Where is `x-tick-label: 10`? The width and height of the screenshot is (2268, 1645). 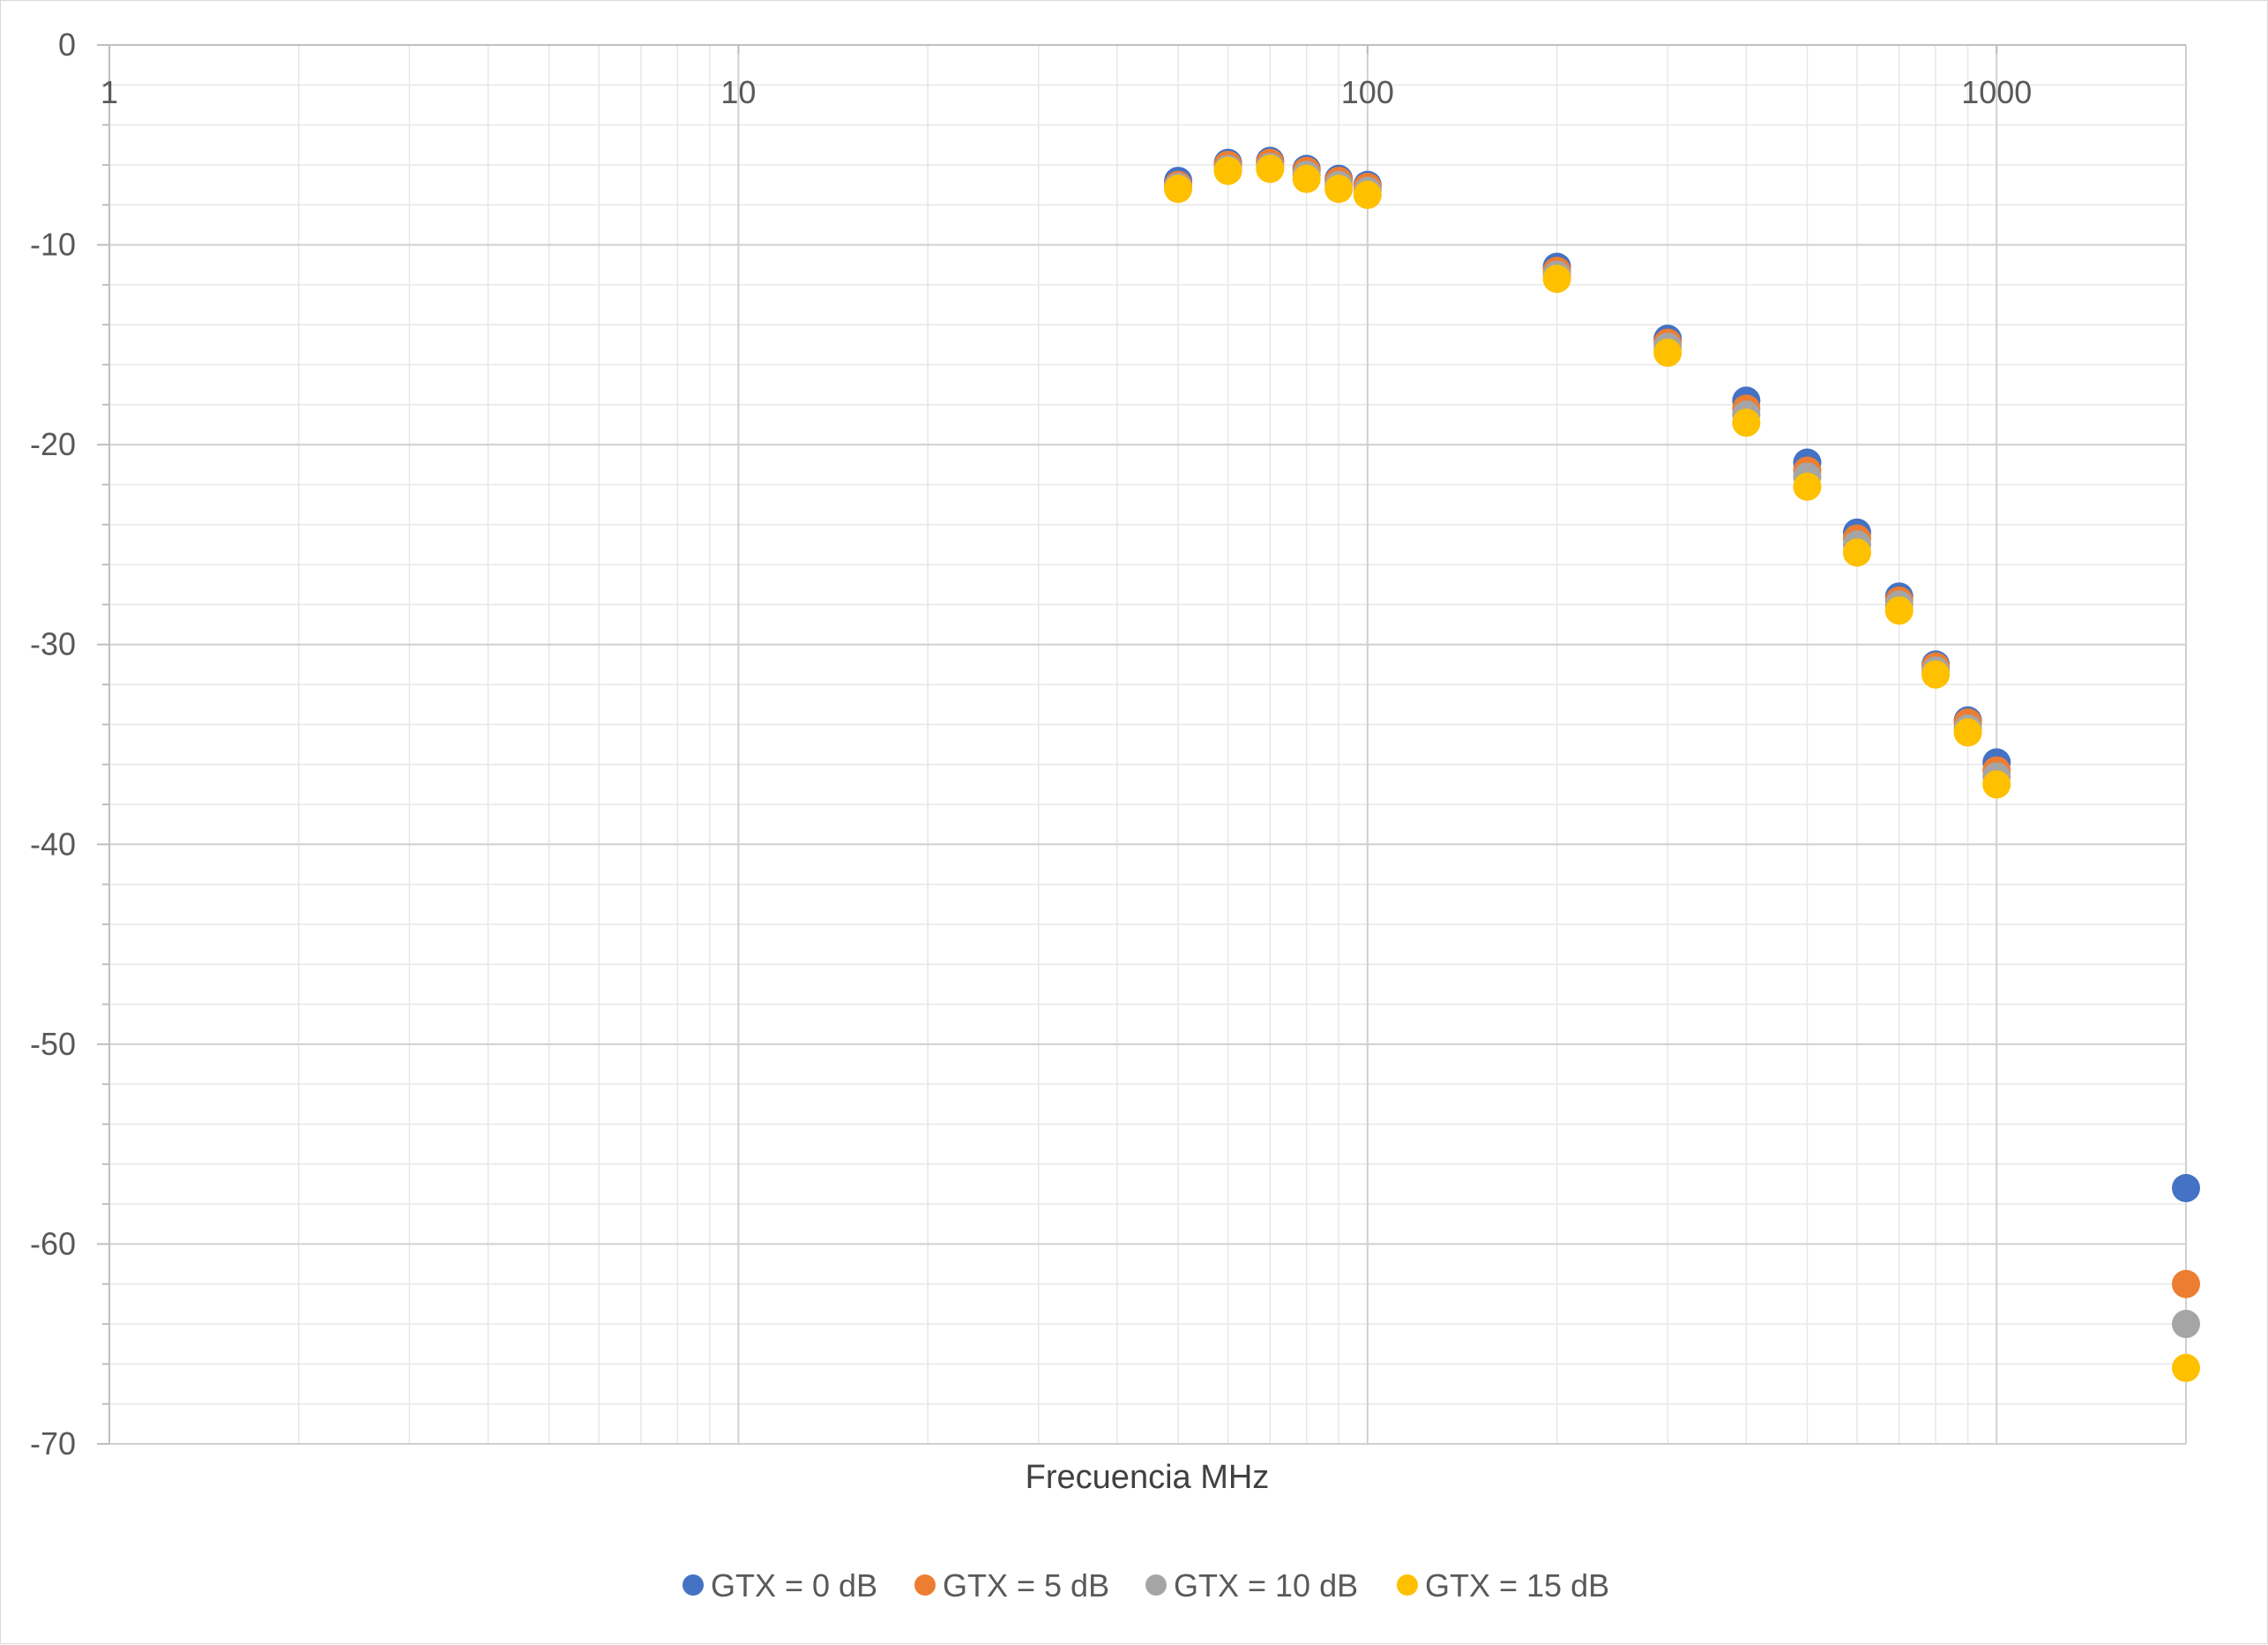
x-tick-label: 10 is located at coordinates (738, 92).